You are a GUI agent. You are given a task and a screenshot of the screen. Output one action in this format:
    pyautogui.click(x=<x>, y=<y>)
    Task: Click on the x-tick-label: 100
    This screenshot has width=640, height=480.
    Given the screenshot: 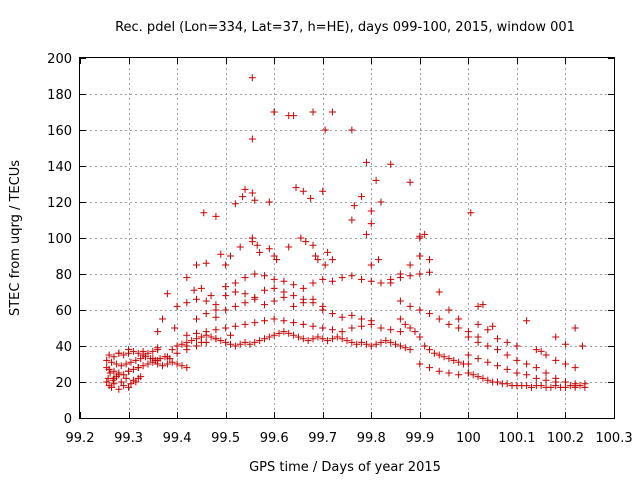 What is the action you would take?
    pyautogui.click(x=468, y=438)
    